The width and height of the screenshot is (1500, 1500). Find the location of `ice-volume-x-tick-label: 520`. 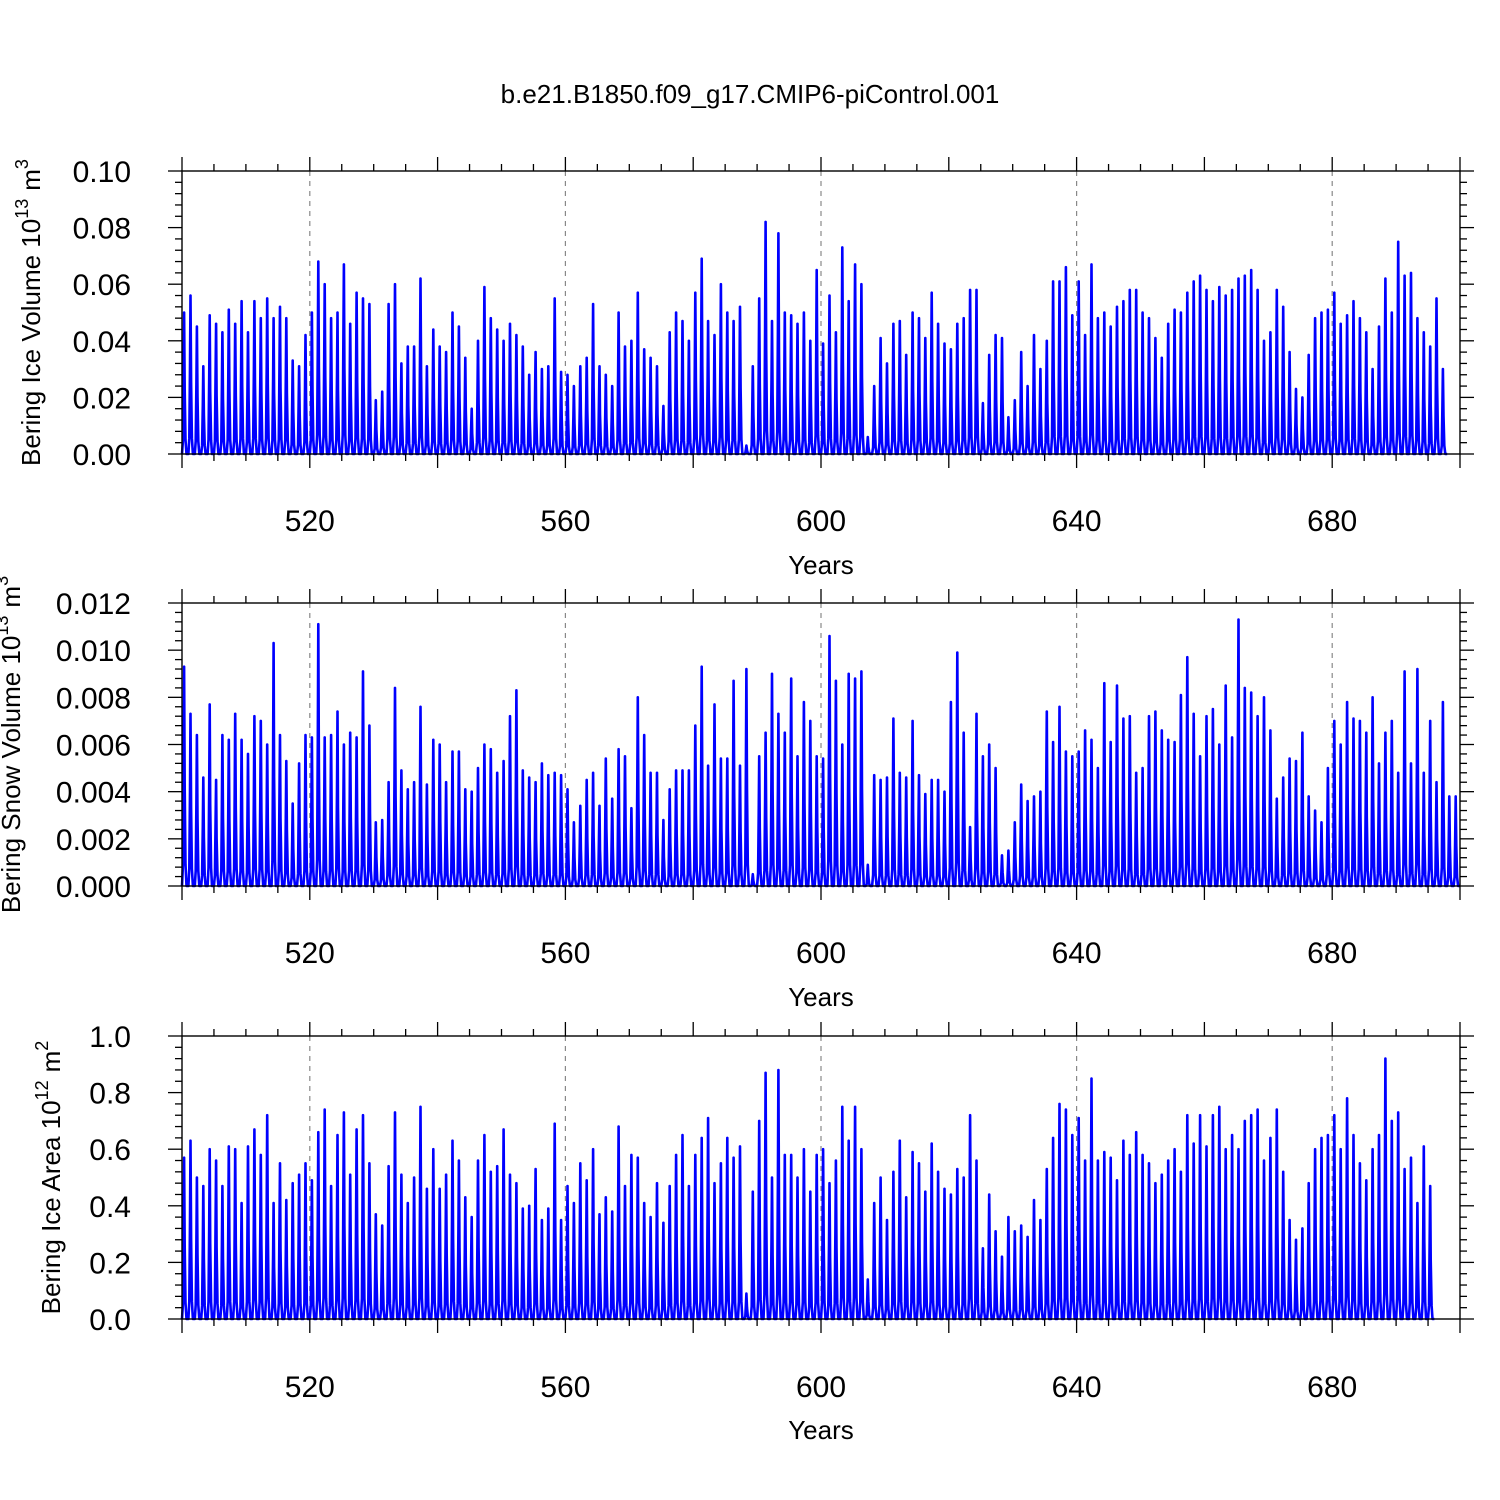

ice-volume-x-tick-label: 520 is located at coordinates (310, 521).